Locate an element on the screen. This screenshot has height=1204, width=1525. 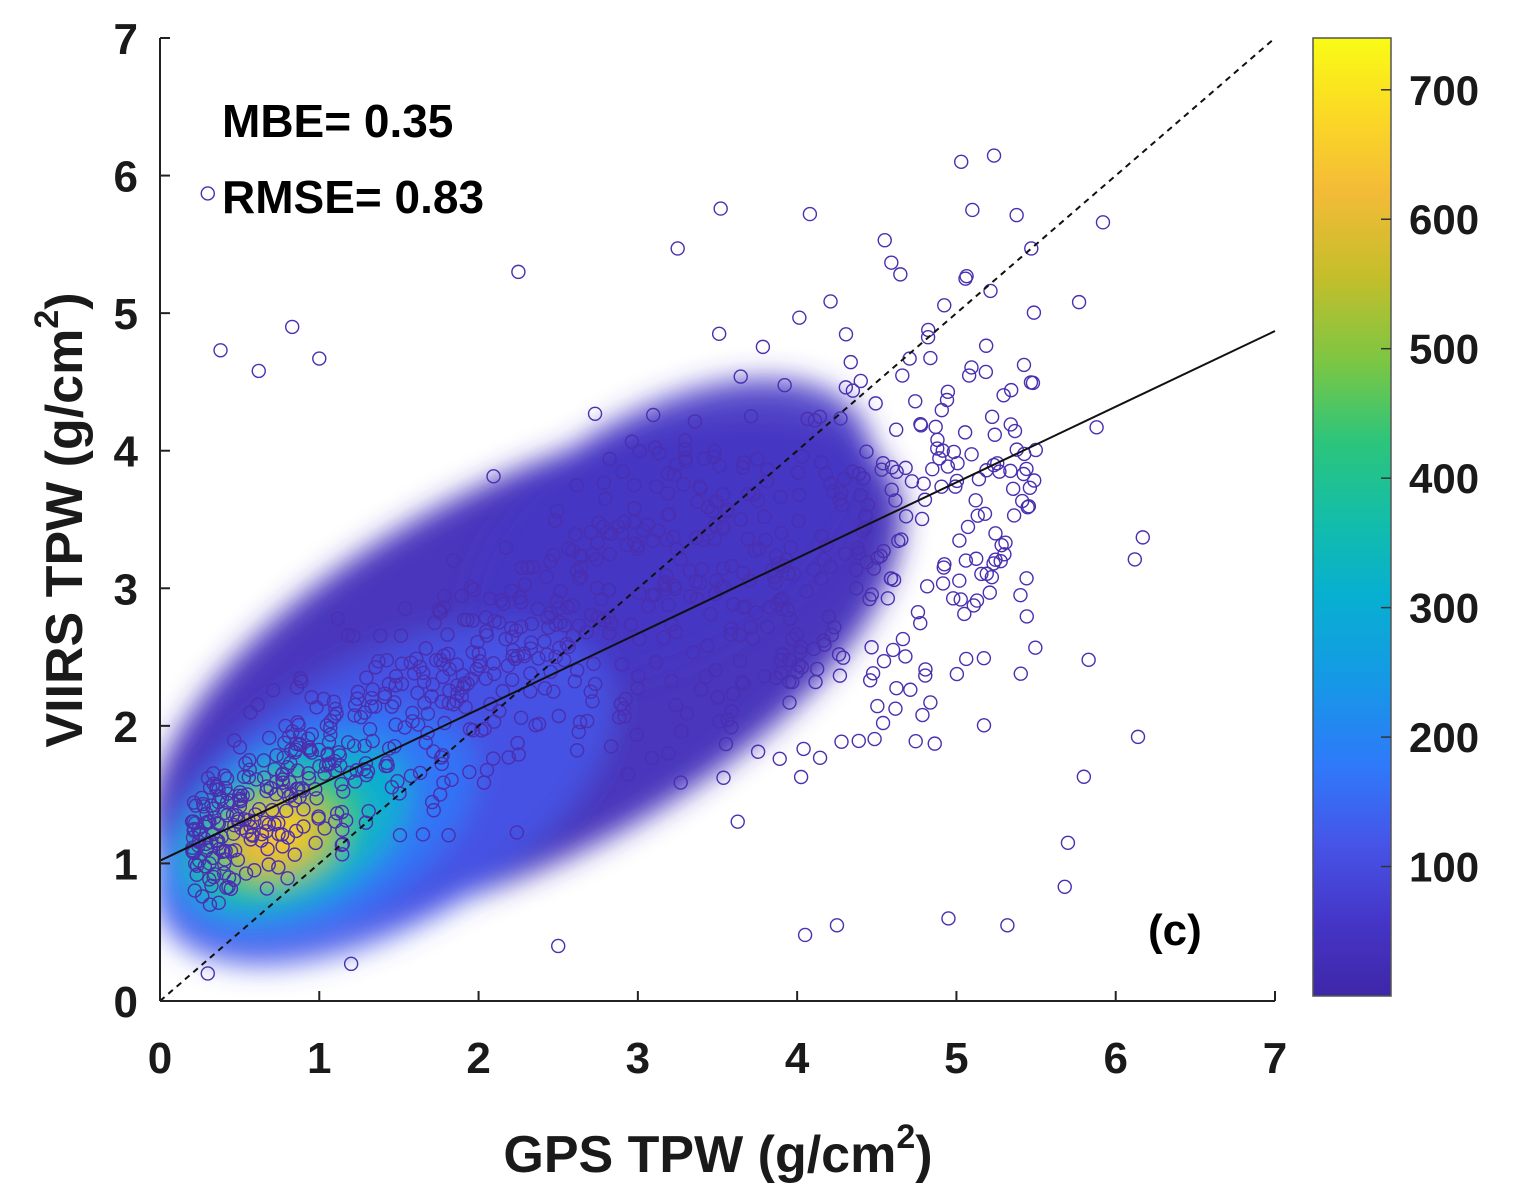
y-axis-title-close: ) is located at coordinates (65, 300).